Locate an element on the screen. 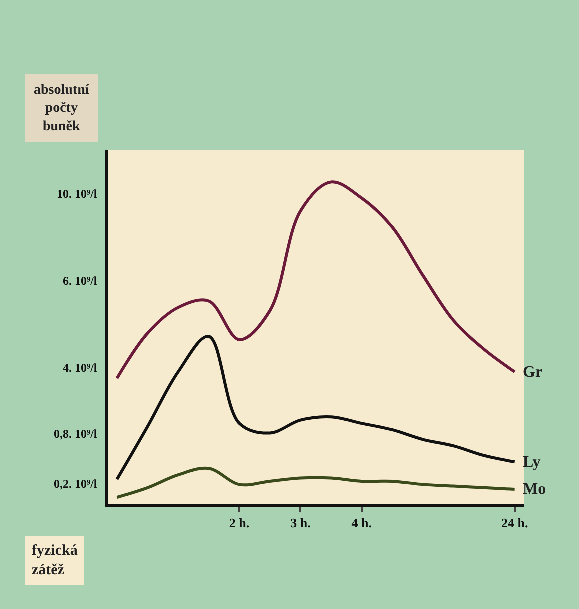 The width and height of the screenshot is (579, 609). text: 6. 10⁹/l is located at coordinates (80, 281).